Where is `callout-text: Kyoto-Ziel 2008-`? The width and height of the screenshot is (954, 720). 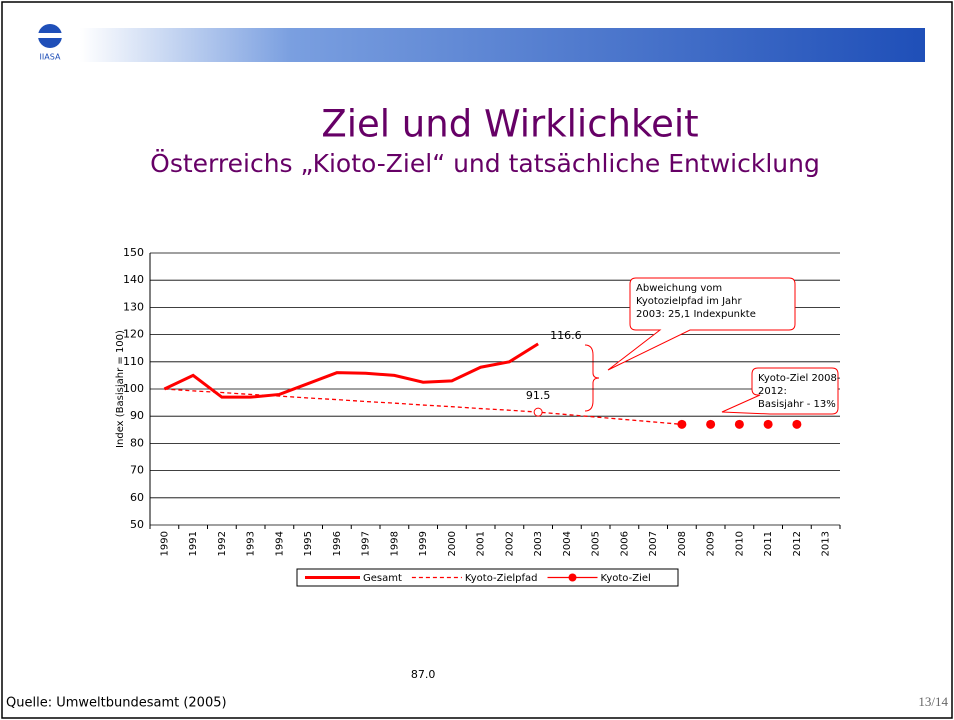
callout-text: Kyoto-Ziel 2008- is located at coordinates (799, 378).